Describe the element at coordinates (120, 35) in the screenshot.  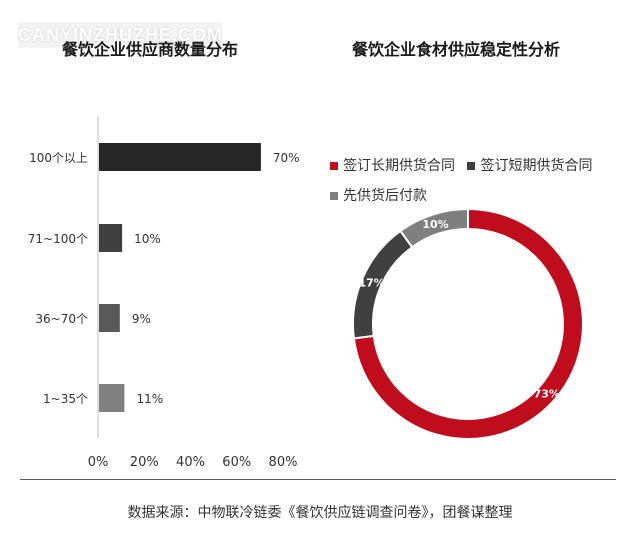
I see `watermark: CANYINZHUZHE.COM` at that location.